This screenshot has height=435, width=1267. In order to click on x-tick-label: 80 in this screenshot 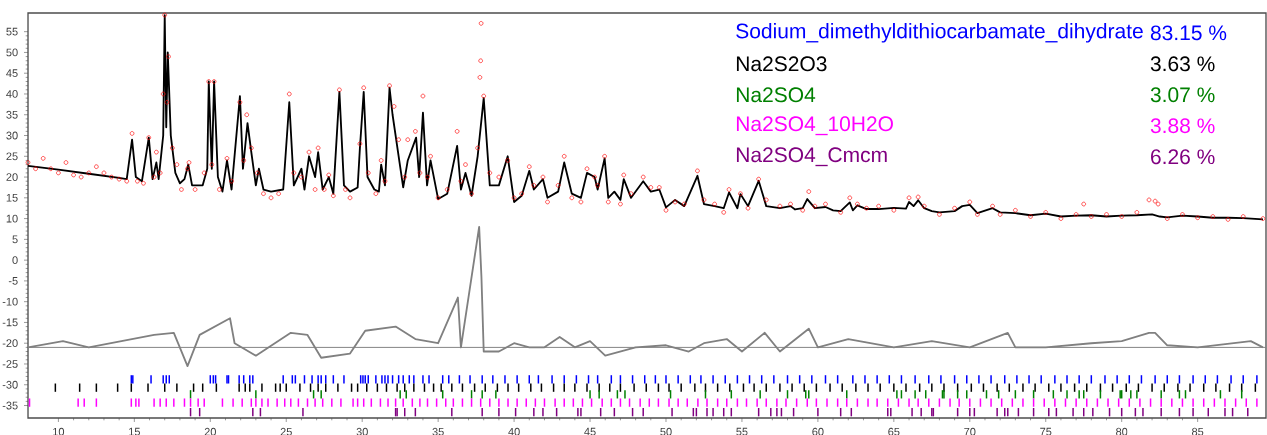, I will do `click(1122, 431)`.